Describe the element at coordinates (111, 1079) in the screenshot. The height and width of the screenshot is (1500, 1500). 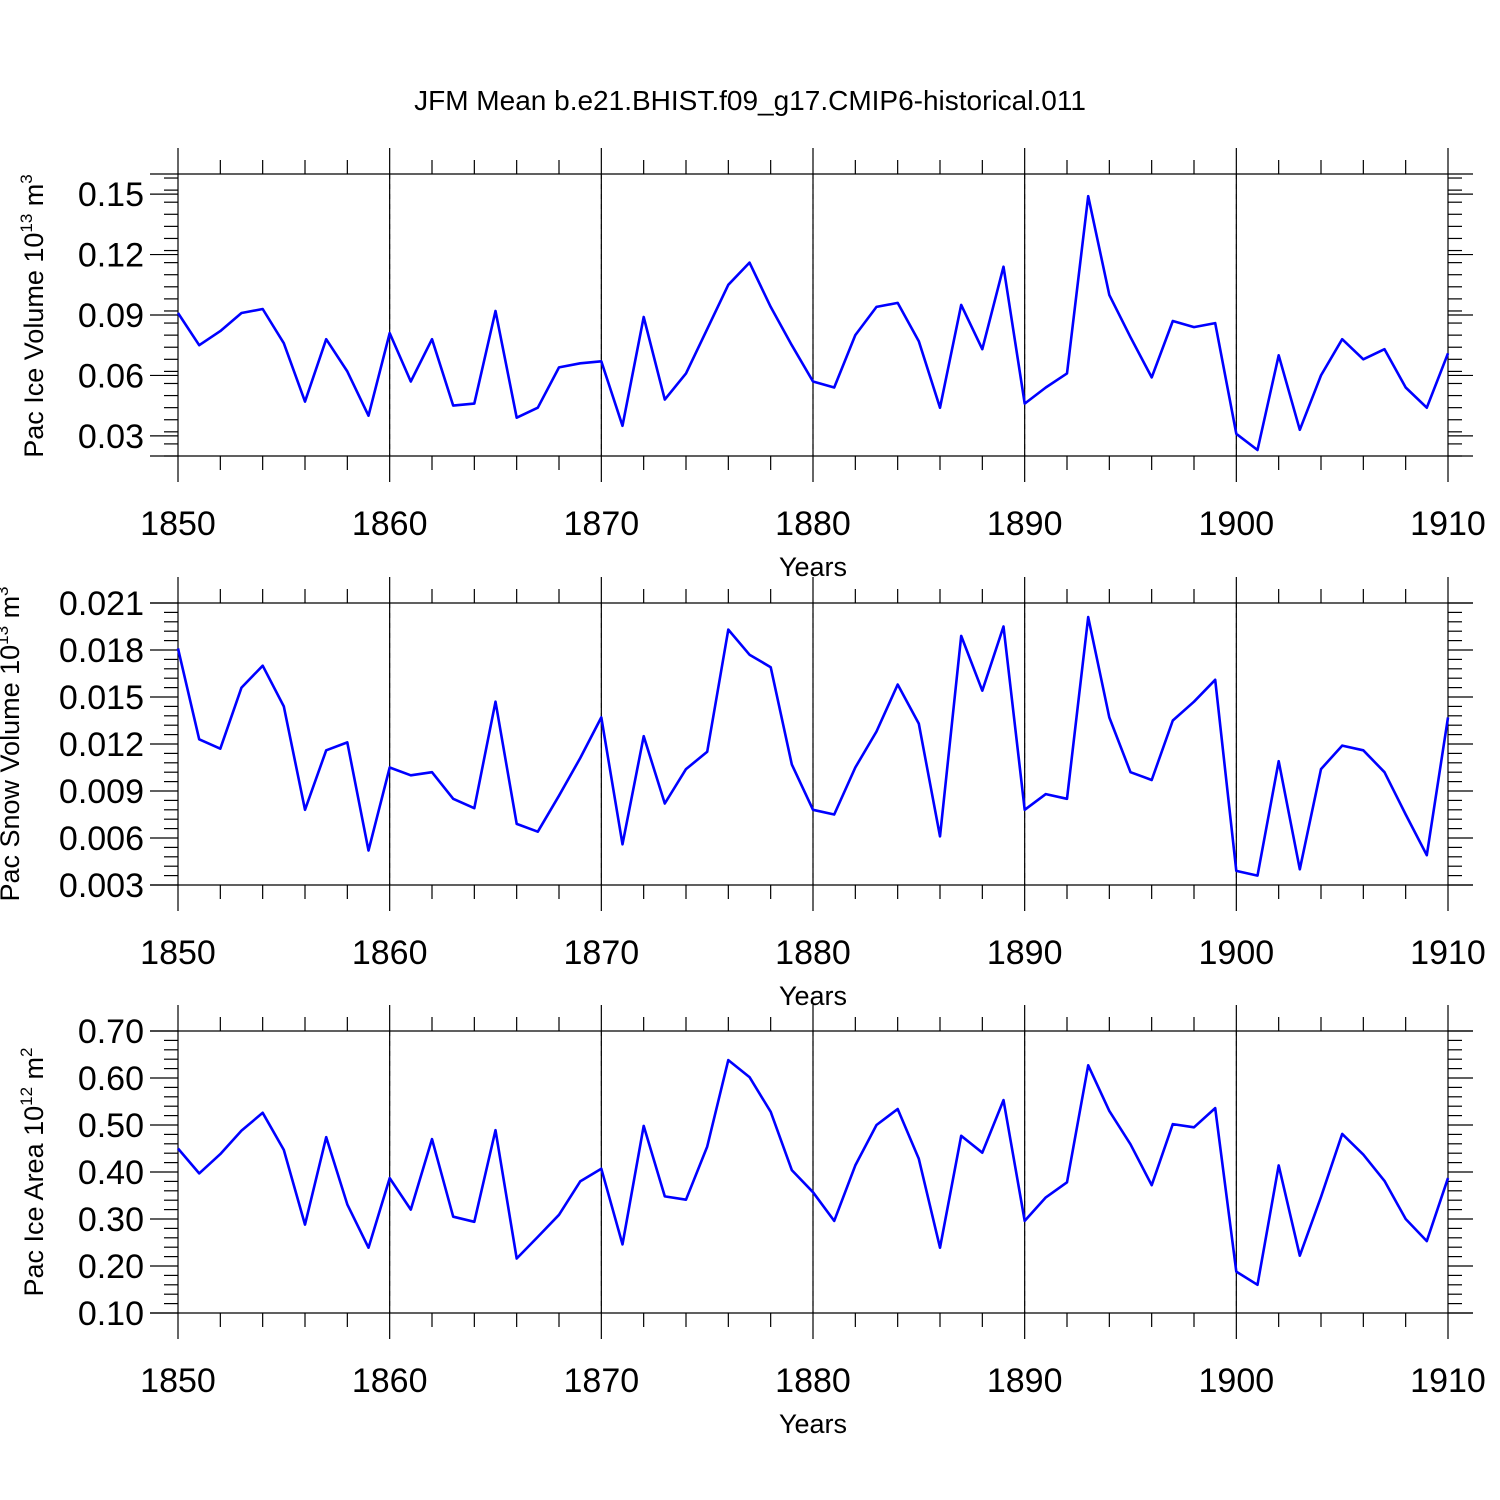
I see `y-tick-label: 0.60` at that location.